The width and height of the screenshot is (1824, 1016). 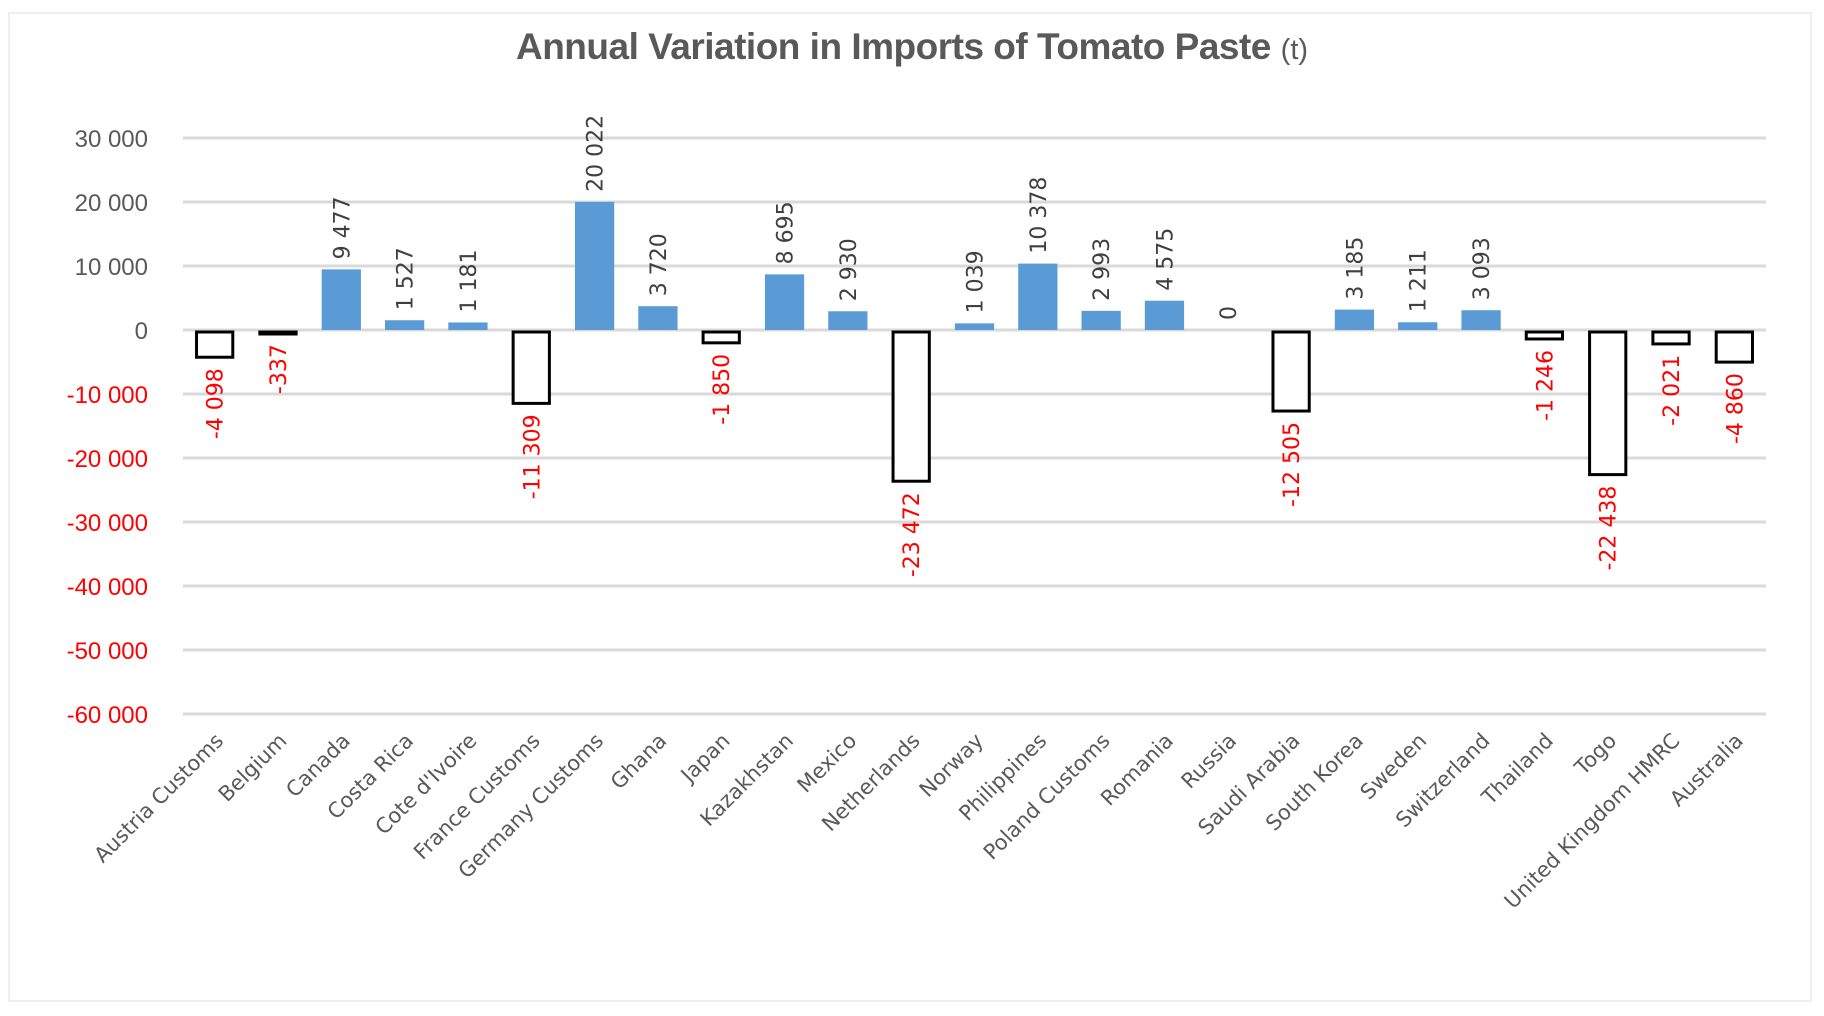 I want to click on data-label: 1 527, so click(x=406, y=278).